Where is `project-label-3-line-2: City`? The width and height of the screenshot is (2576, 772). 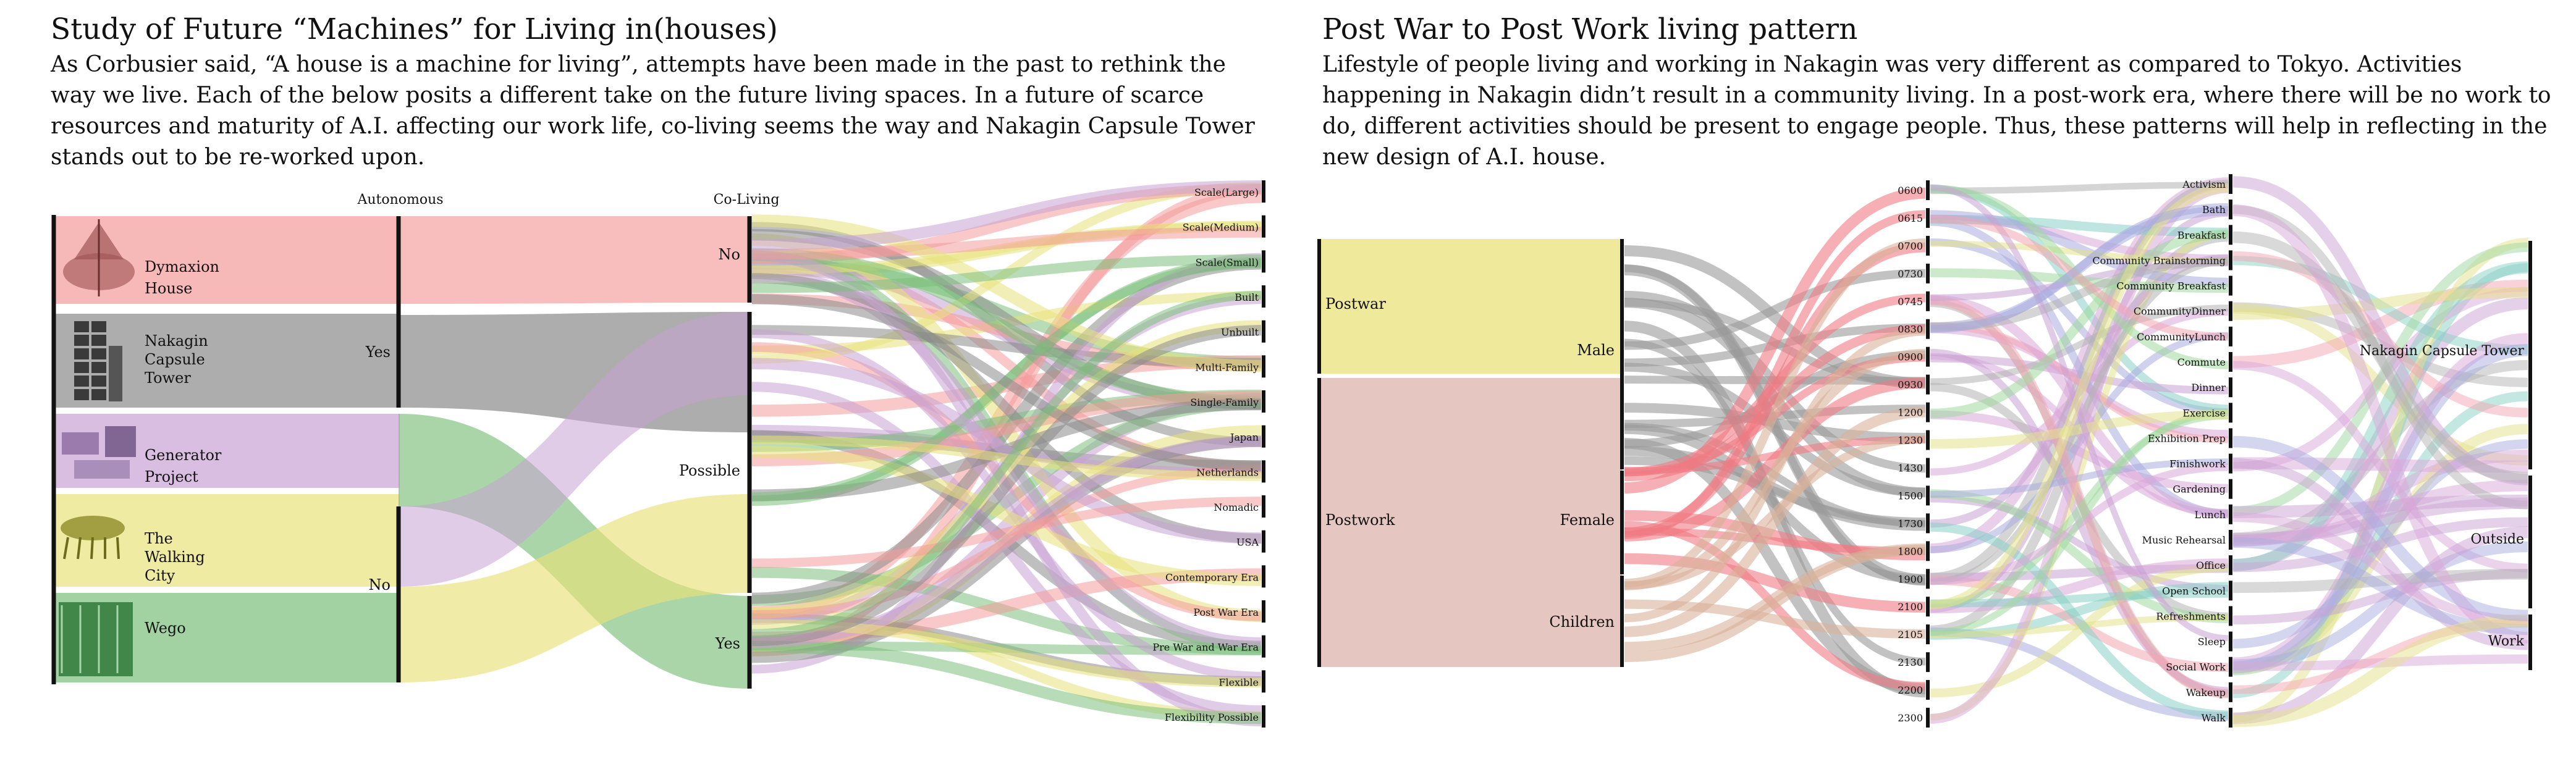
project-label-3-line-2: City is located at coordinates (160, 575).